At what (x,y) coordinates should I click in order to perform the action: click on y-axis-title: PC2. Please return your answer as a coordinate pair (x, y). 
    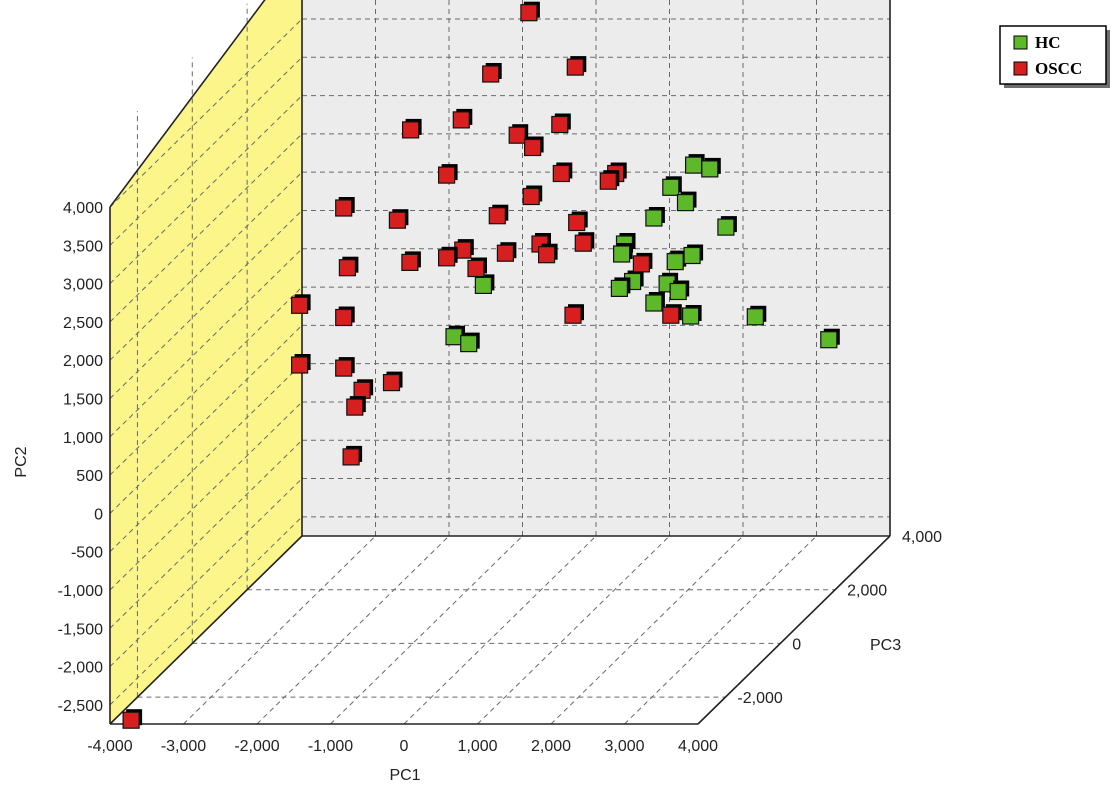
    Looking at the image, I should click on (21, 461).